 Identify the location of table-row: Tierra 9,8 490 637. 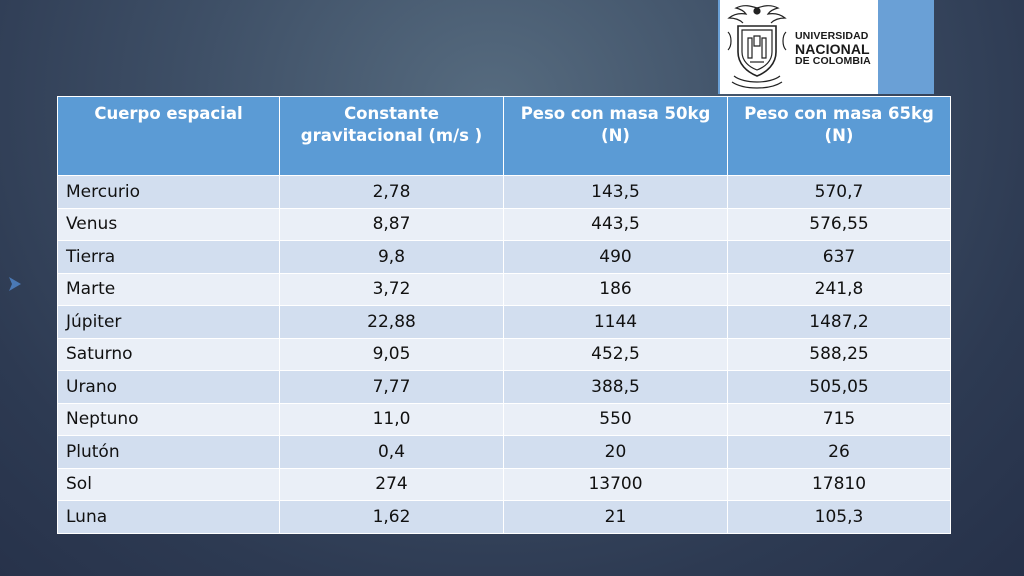
(504, 257).